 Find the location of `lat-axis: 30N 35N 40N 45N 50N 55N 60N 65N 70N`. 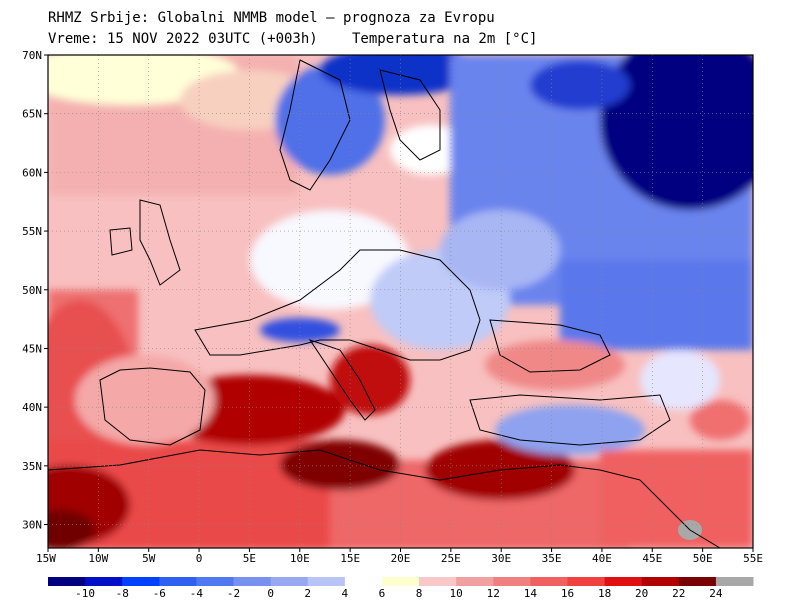

lat-axis: 30N 35N 40N 45N 50N 55N 60N 65N 70N is located at coordinates (35, 290).